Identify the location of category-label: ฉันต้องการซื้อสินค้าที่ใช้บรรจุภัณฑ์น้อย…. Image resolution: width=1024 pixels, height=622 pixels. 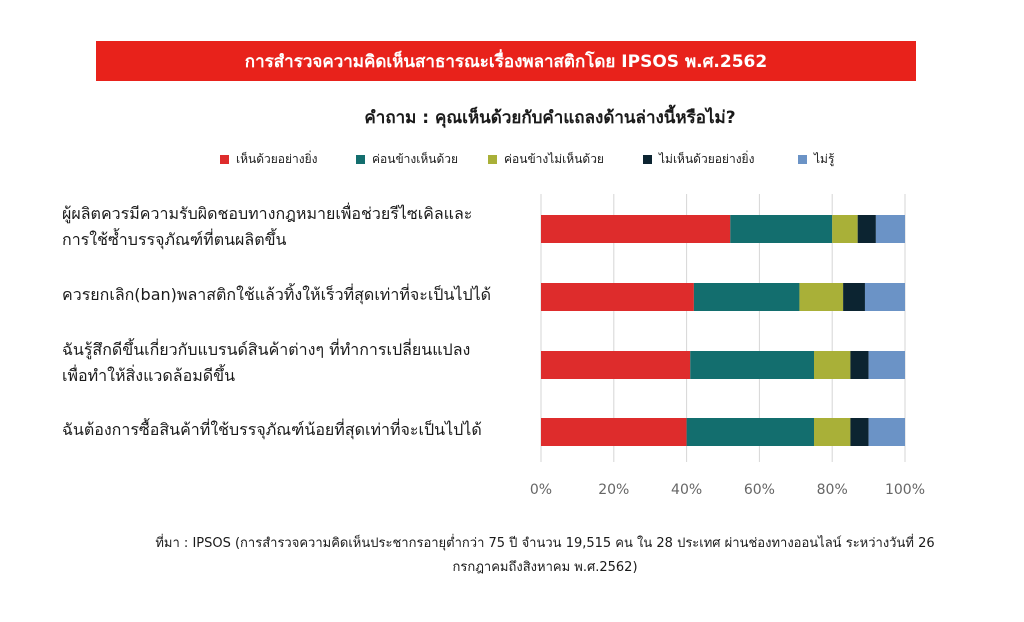
(297, 430).